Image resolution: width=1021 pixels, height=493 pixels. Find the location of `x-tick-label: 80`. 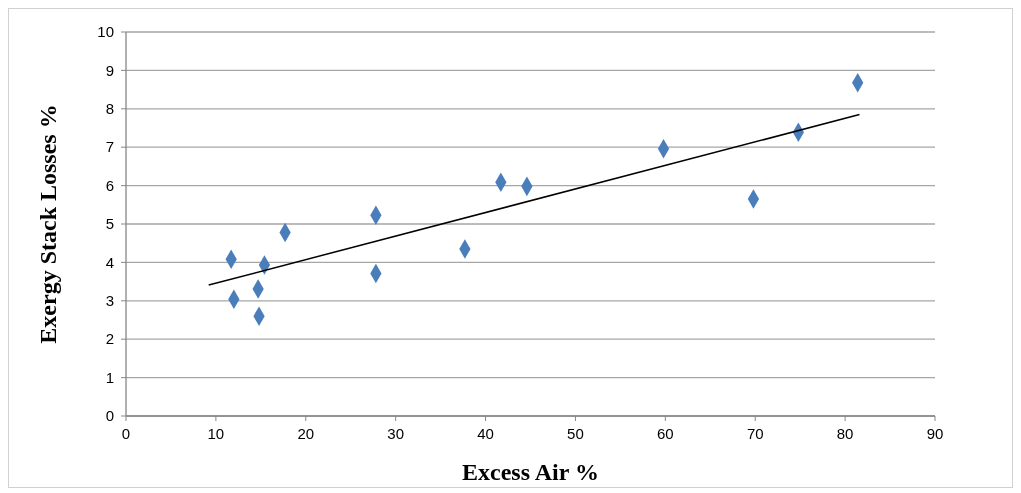

x-tick-label: 80 is located at coordinates (845, 433).